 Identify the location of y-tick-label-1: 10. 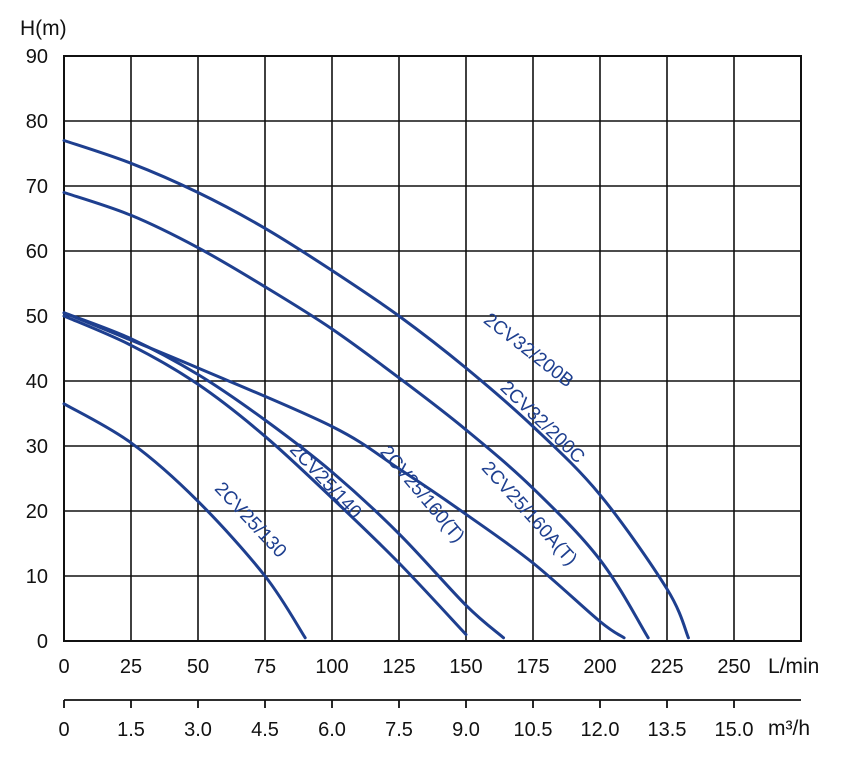
(37, 577).